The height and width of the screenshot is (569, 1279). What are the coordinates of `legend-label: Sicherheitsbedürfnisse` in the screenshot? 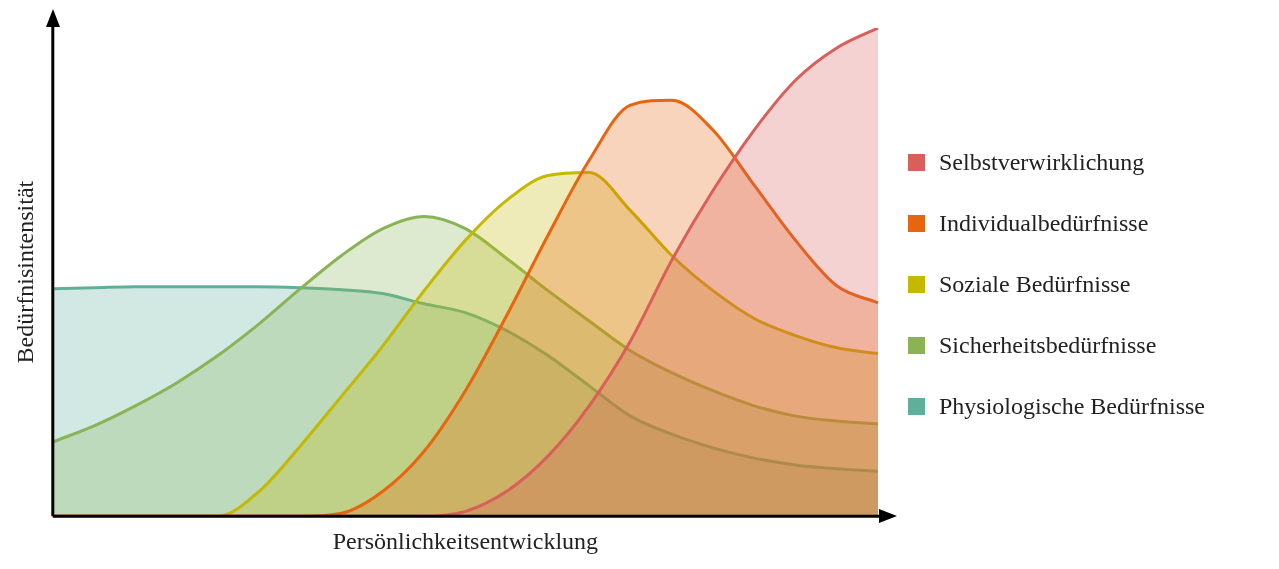 It's located at (1048, 345).